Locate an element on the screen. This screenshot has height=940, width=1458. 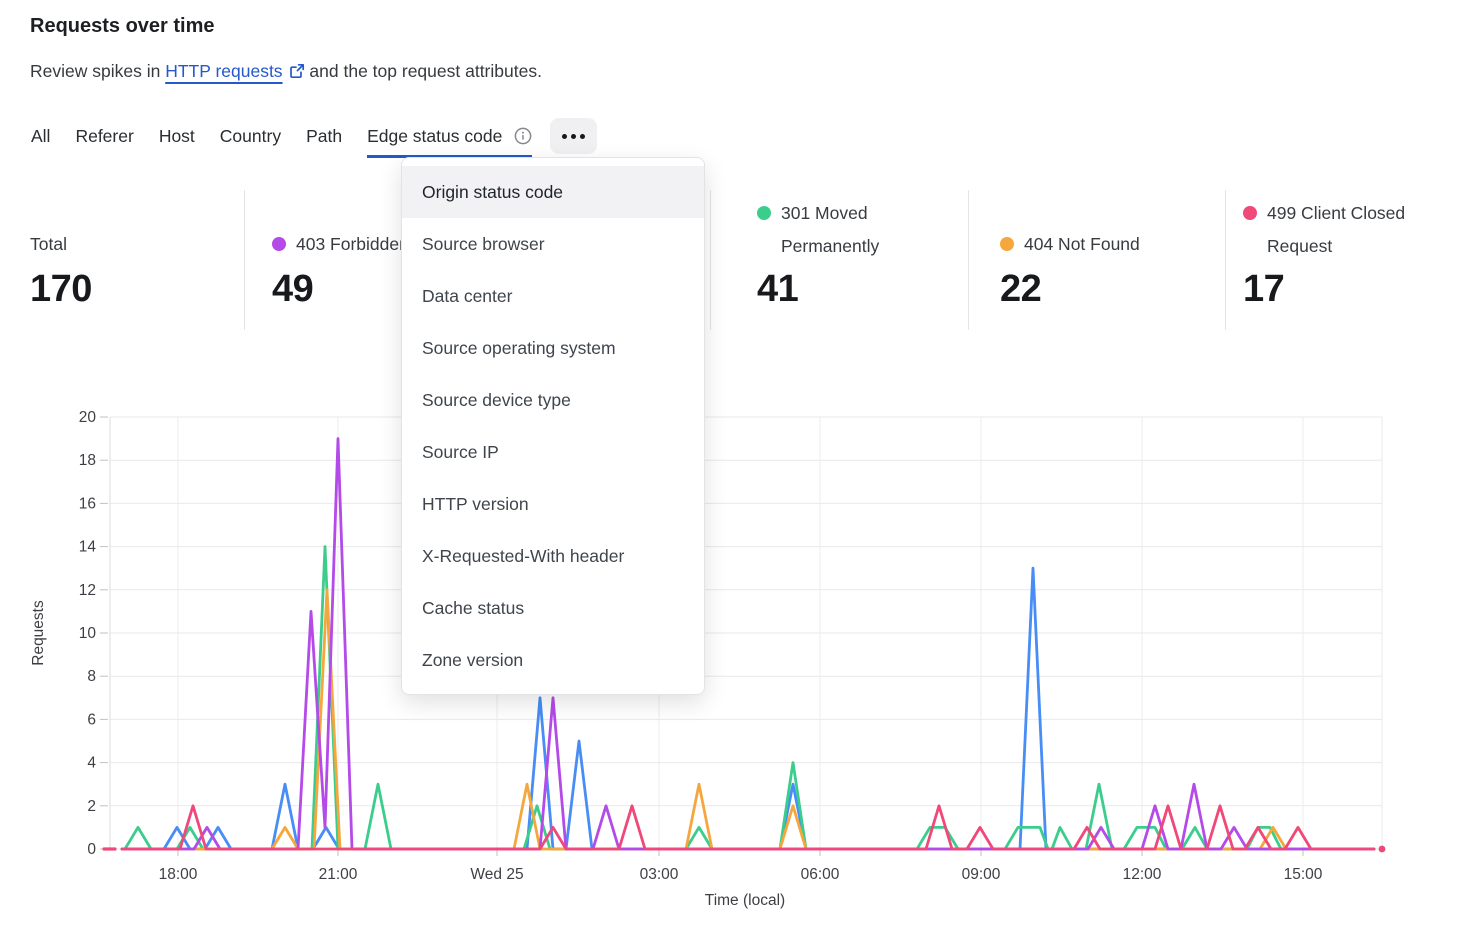
menu-item-data-center: Data center is located at coordinates (467, 295).